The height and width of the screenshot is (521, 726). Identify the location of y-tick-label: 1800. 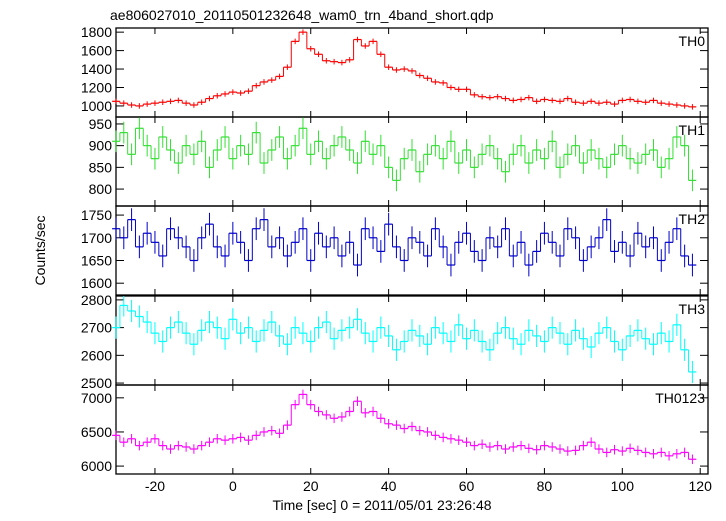
(96, 32).